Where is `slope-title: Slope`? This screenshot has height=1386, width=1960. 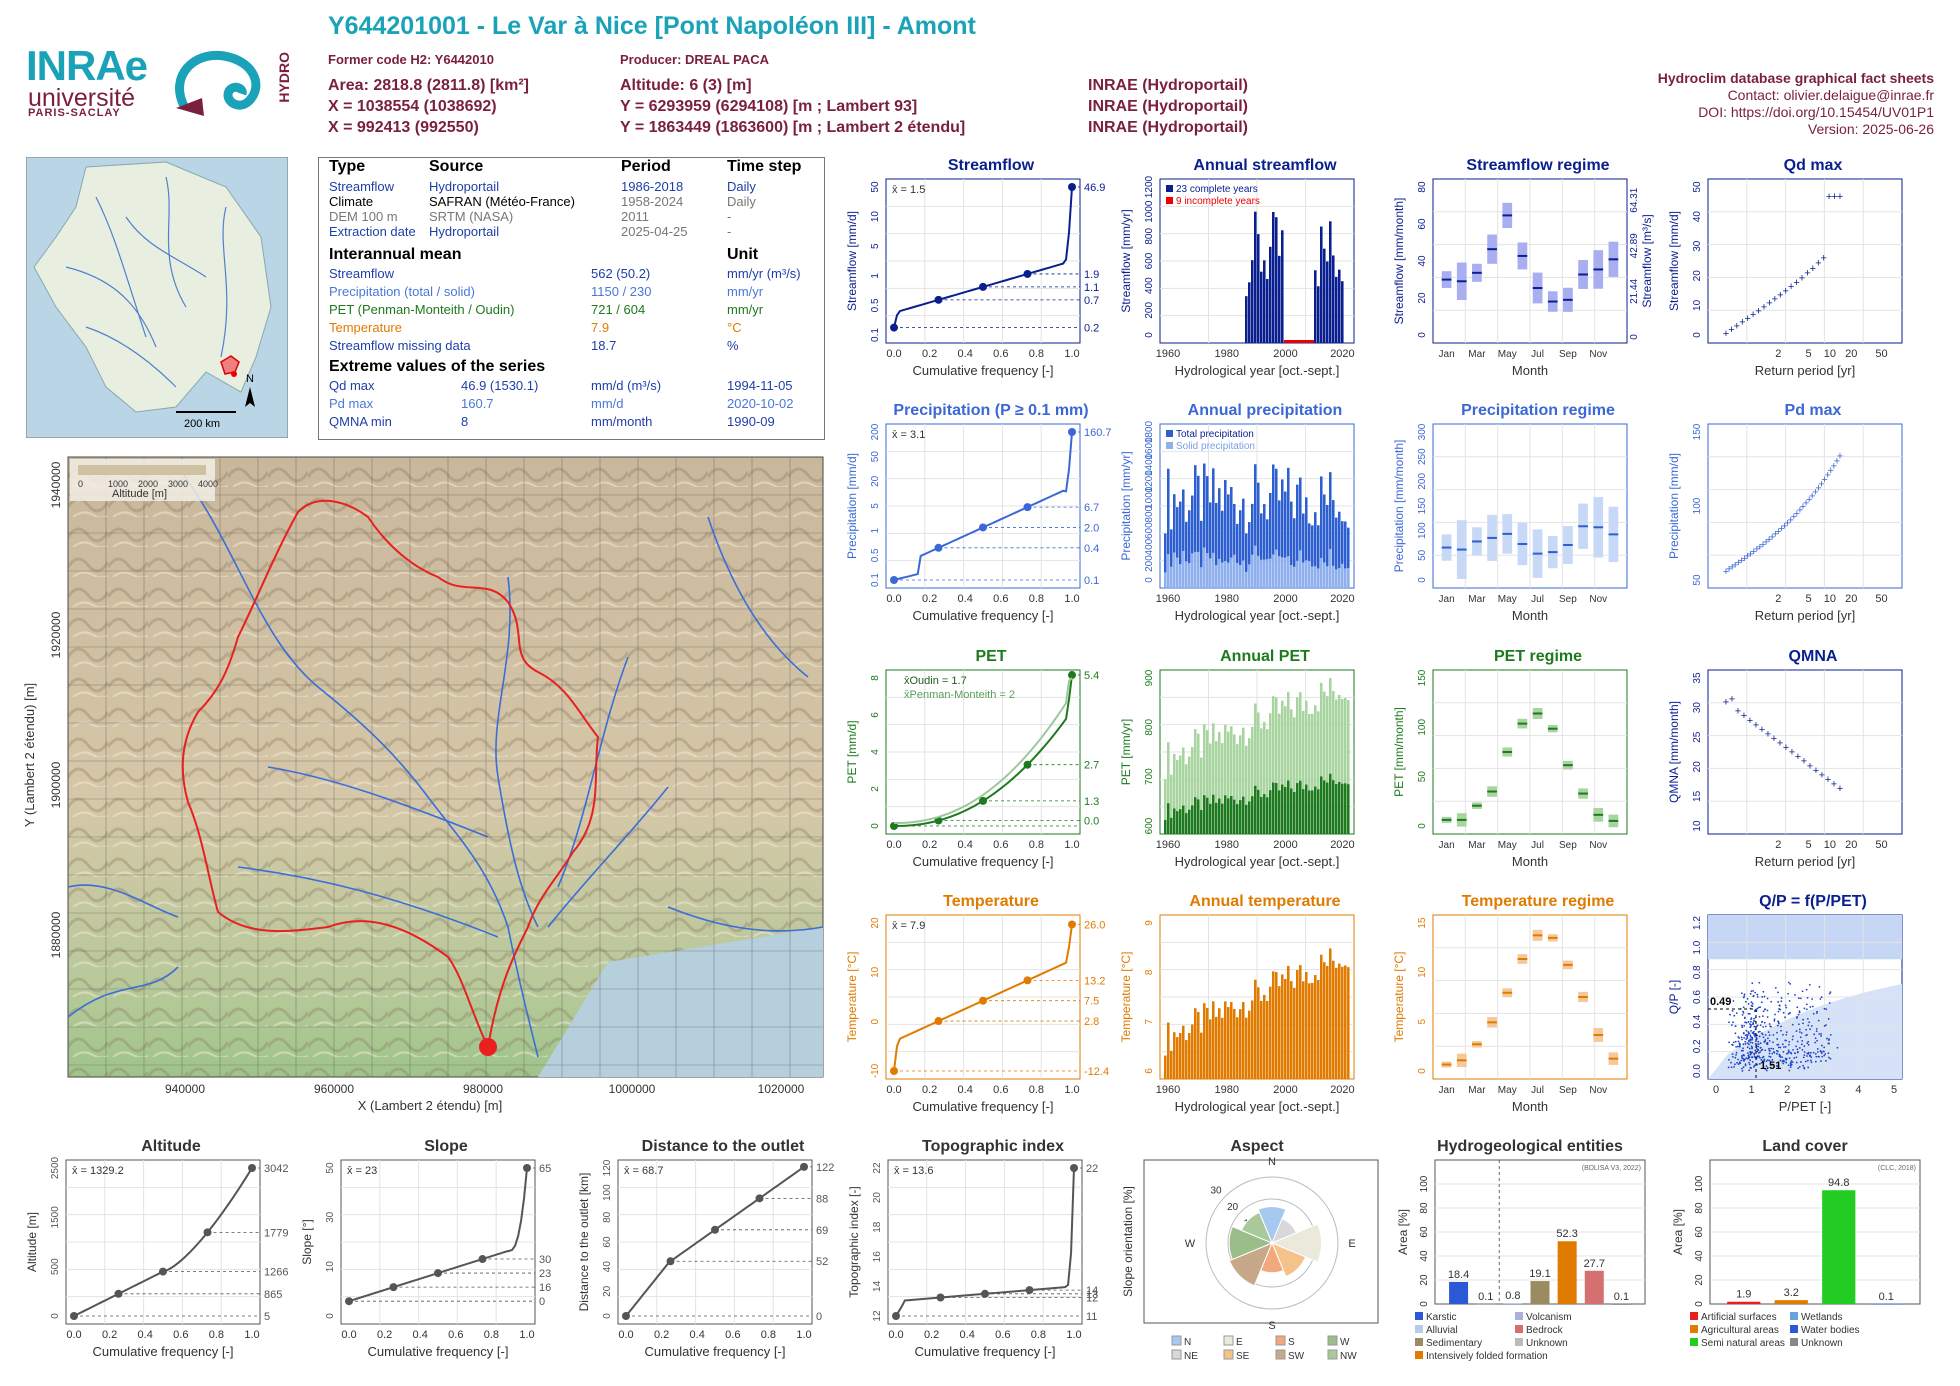 slope-title: Slope is located at coordinates (446, 1146).